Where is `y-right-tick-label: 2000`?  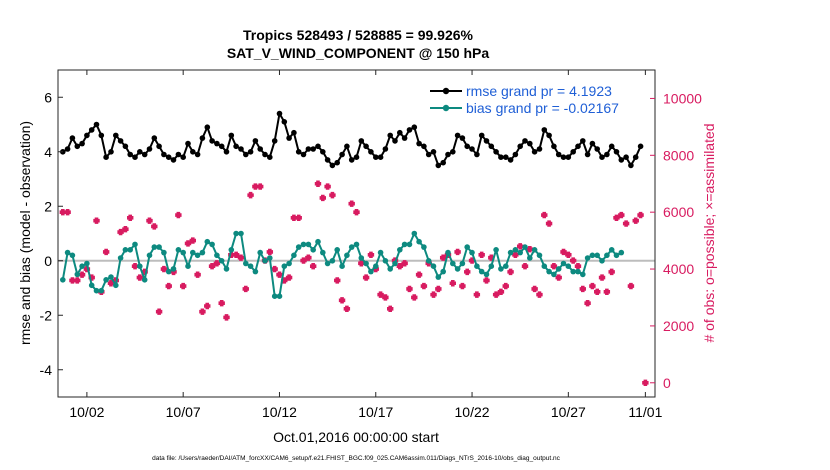 y-right-tick-label: 2000 is located at coordinates (678, 326).